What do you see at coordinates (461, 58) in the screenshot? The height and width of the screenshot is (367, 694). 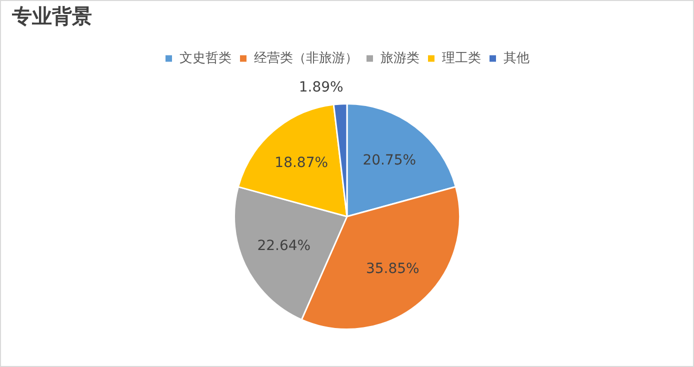 I see `legend-label: 理工类` at bounding box center [461, 58].